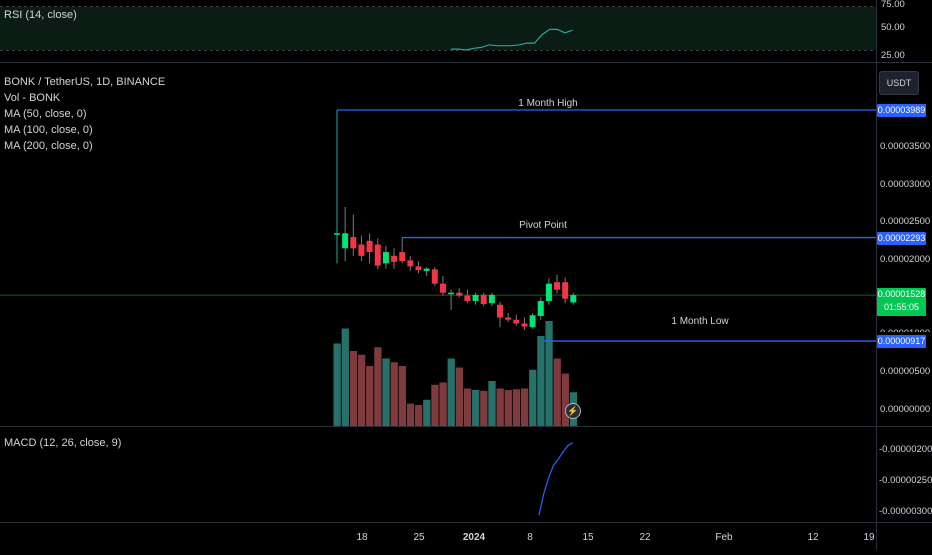 This screenshot has width=932, height=555. What do you see at coordinates (901, 294) in the screenshot?
I see `last-price-value: 0.00001528` at bounding box center [901, 294].